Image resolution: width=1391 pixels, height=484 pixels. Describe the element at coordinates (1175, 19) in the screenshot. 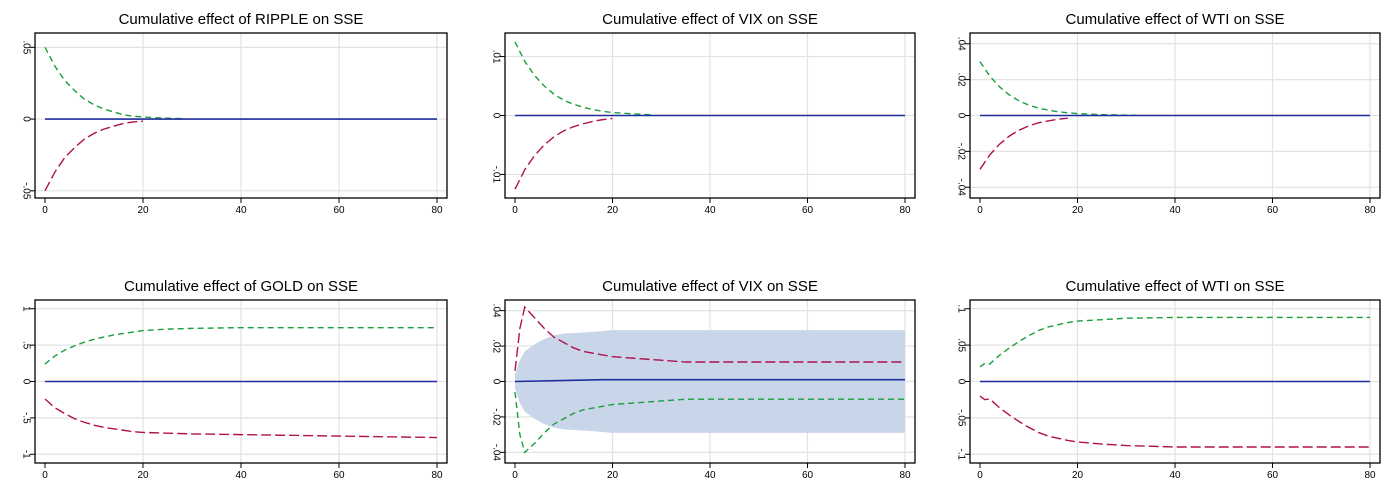

I see `chart2-title: Cumulative effect of WTI on SSE` at that location.